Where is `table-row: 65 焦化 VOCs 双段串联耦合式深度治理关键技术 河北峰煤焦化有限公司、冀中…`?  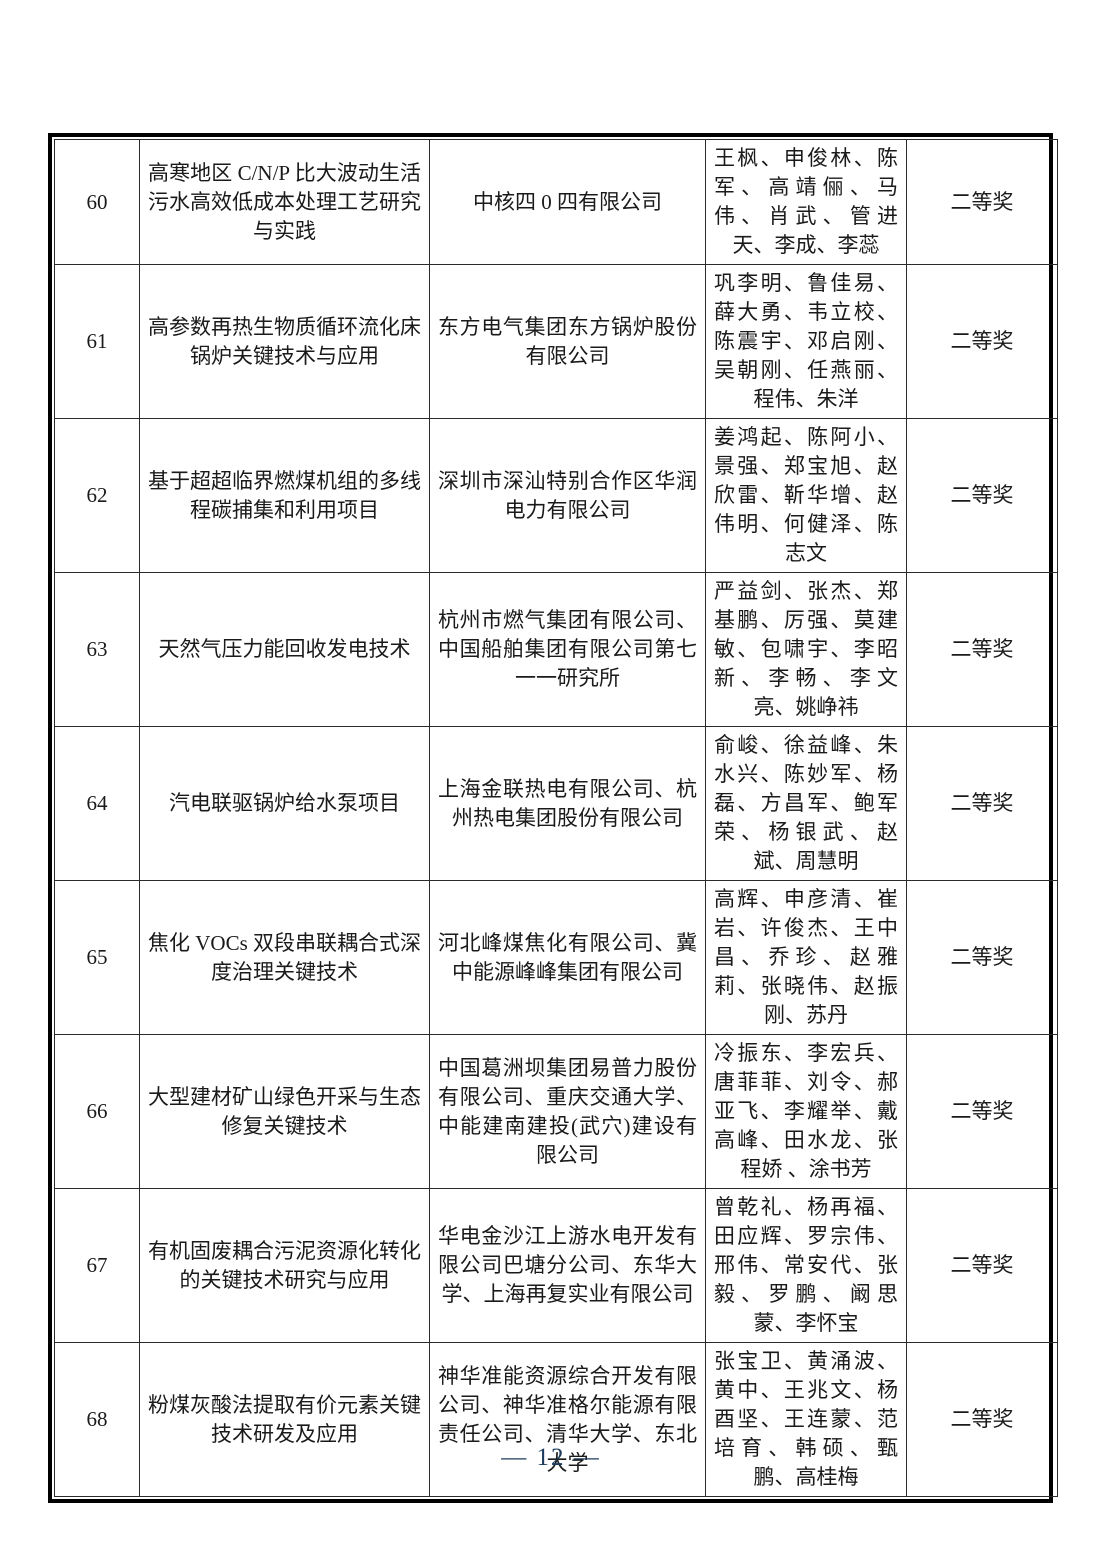
table-row: 65 焦化 VOCs 双段串联耦合式深度治理关键技术 河北峰煤焦化有限公司、冀中… is located at coordinates (556, 957).